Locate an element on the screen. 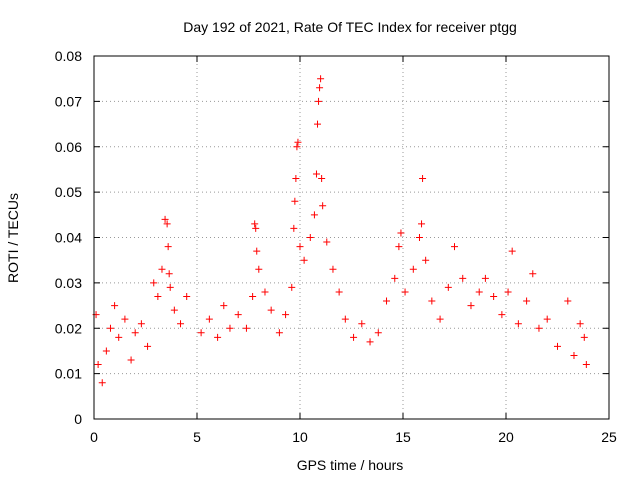  y-tick-label: 0.08 is located at coordinates (68, 56).